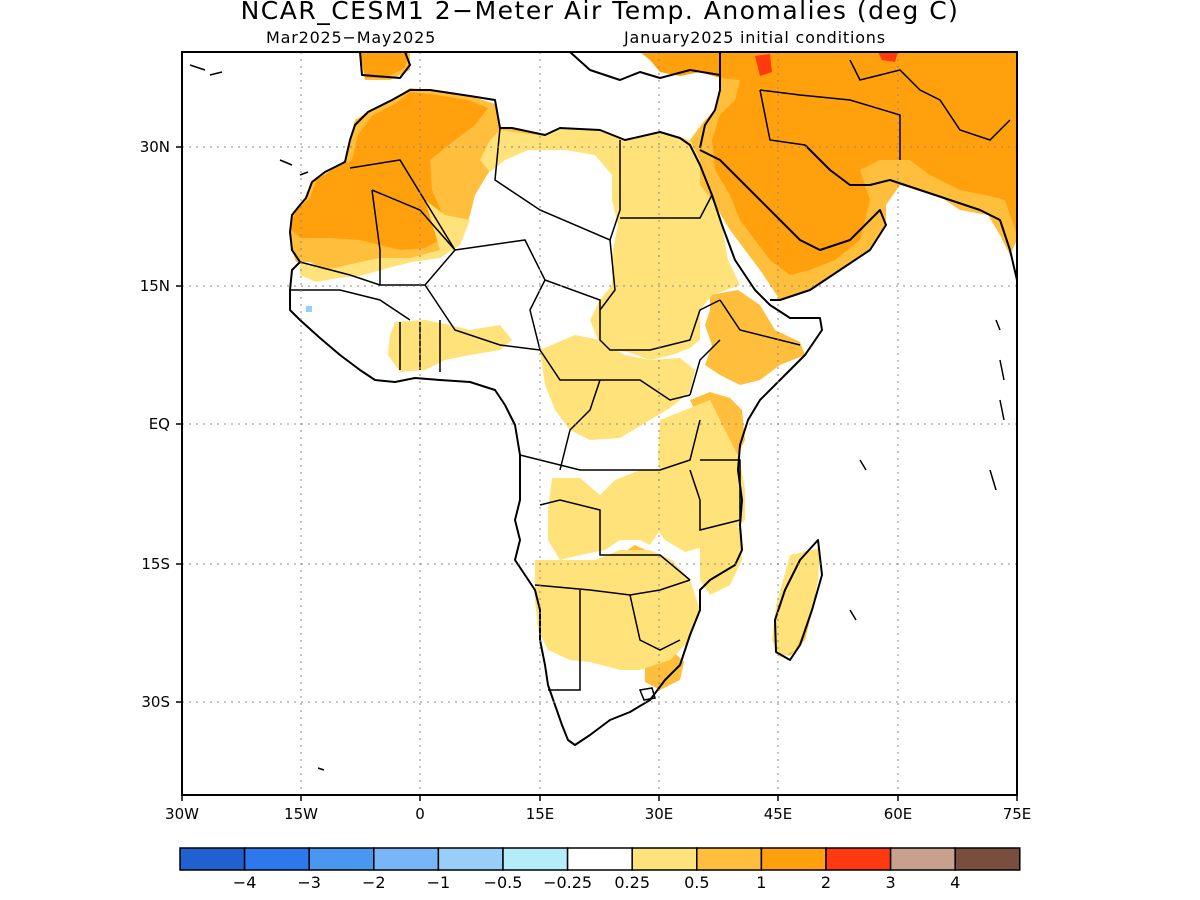  Describe the element at coordinates (420, 814) in the screenshot. I see `lon-label: 0` at that location.